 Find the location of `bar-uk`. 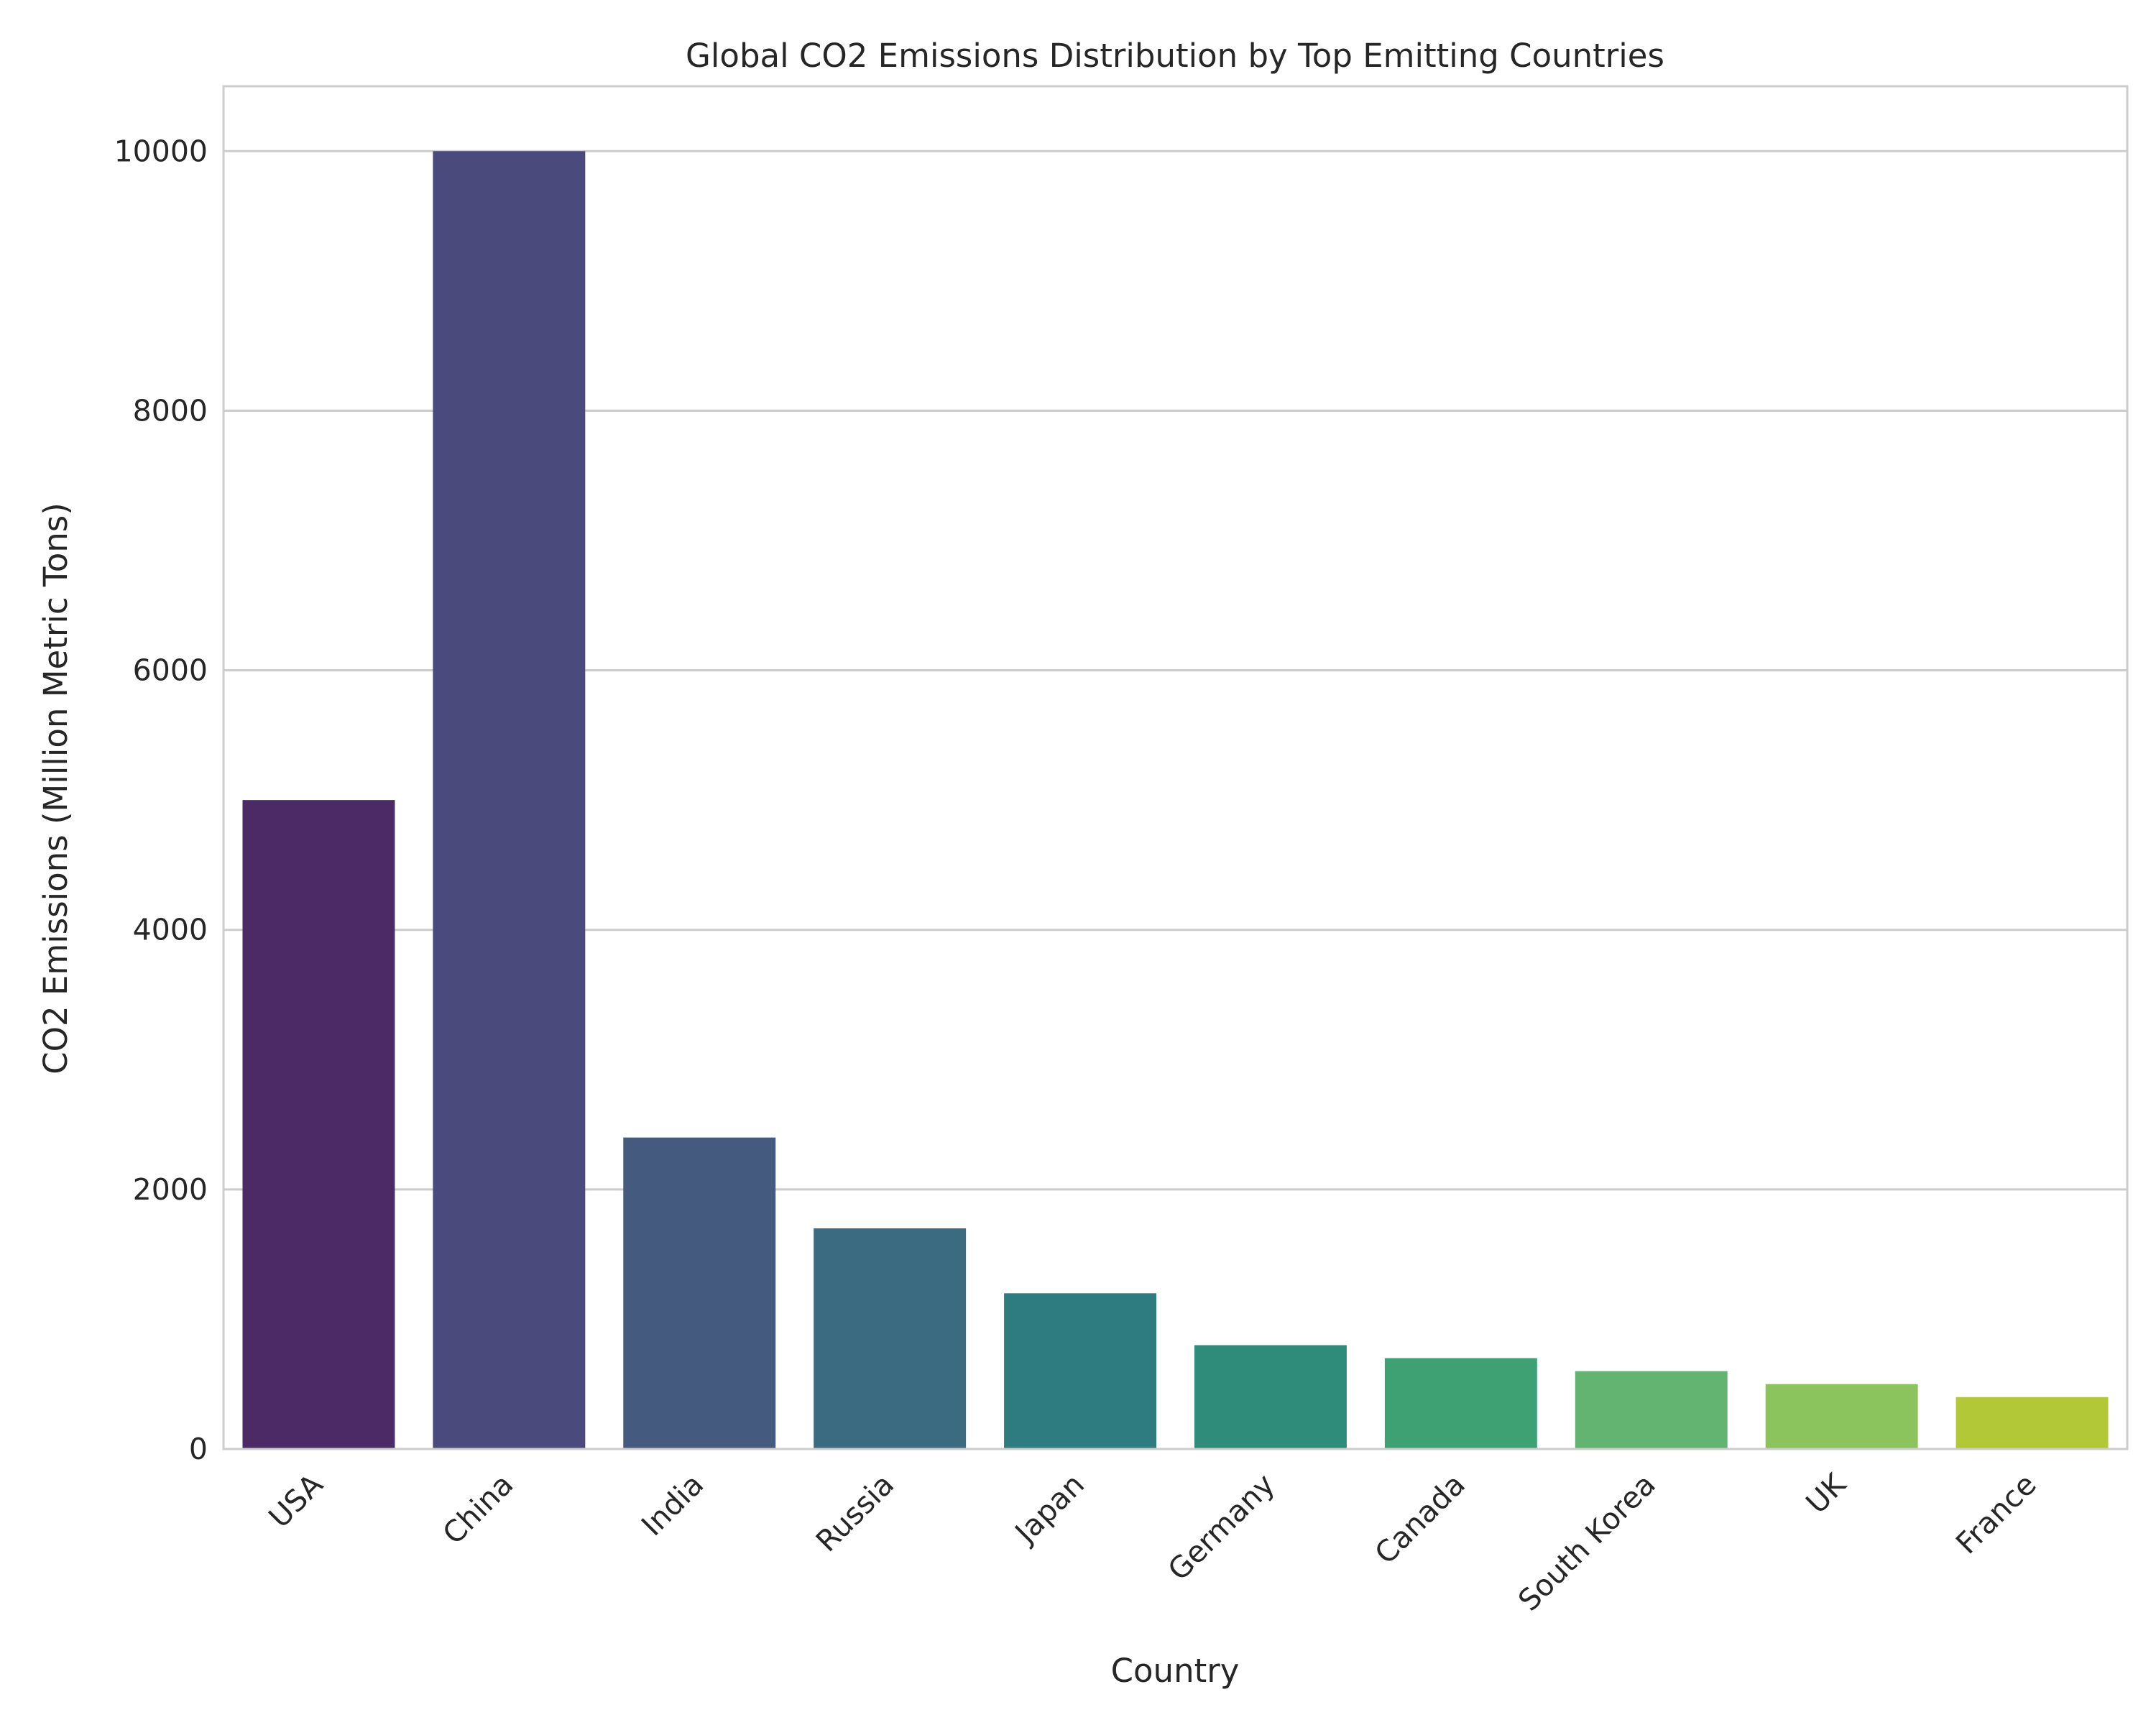

bar-uk is located at coordinates (1841, 1416).